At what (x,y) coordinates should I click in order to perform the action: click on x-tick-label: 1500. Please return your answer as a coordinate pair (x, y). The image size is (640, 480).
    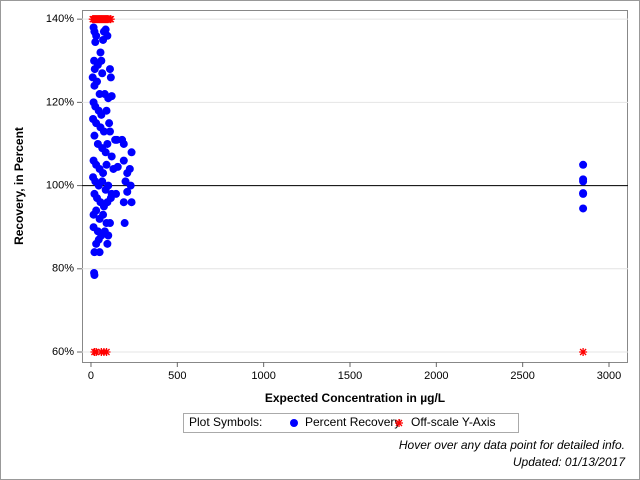
    Looking at the image, I should click on (350, 376).